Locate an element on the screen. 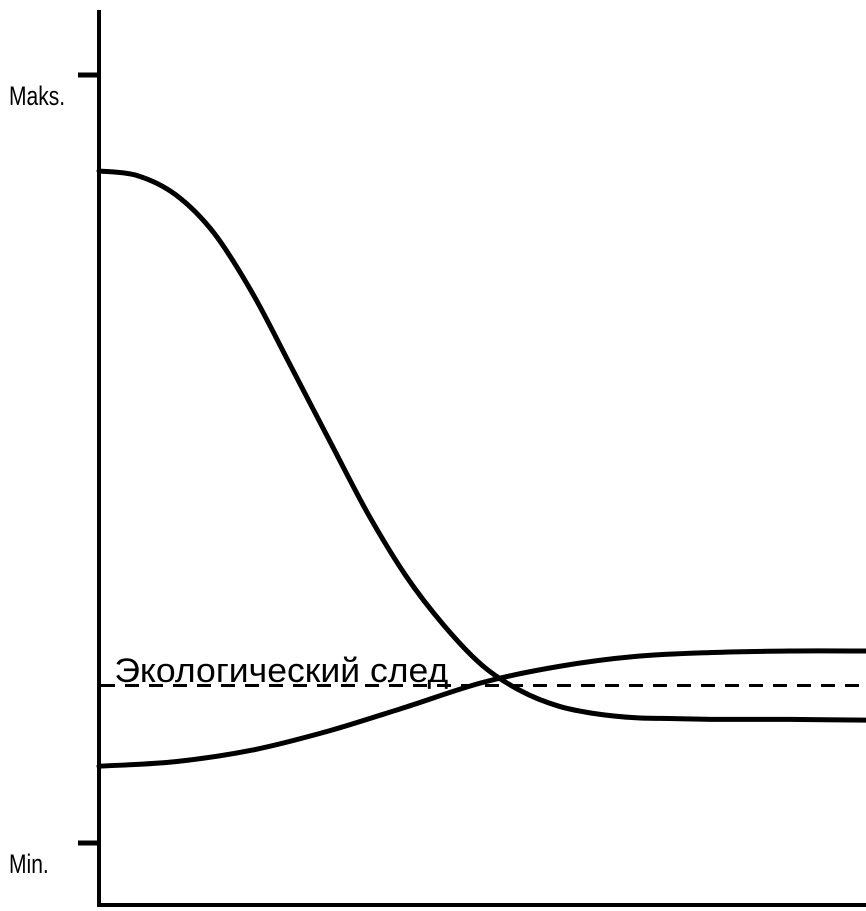 The width and height of the screenshot is (866, 911). annotation-label: Экологический след is located at coordinates (281, 671).